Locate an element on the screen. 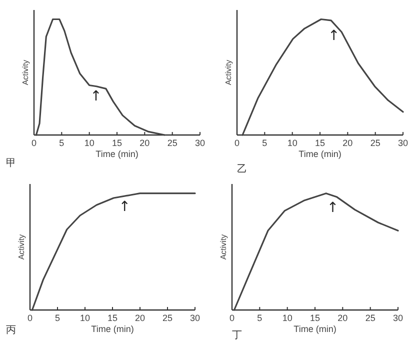 This screenshot has height=342, width=417. text: 乙 is located at coordinates (242, 169).